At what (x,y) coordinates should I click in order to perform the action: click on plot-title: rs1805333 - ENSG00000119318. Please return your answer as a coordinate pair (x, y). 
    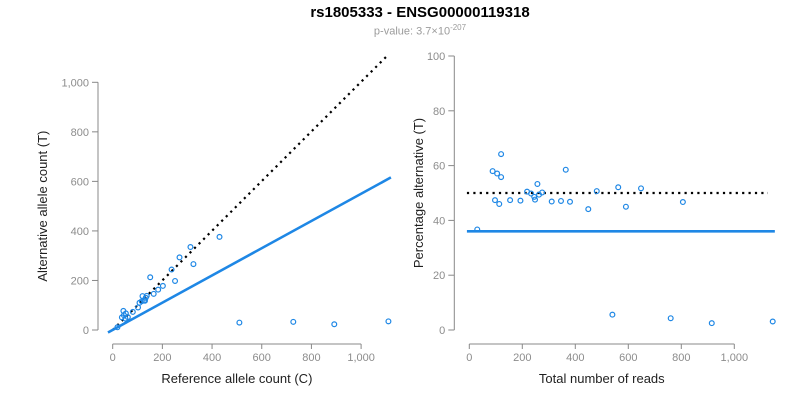
    Looking at the image, I should click on (420, 12).